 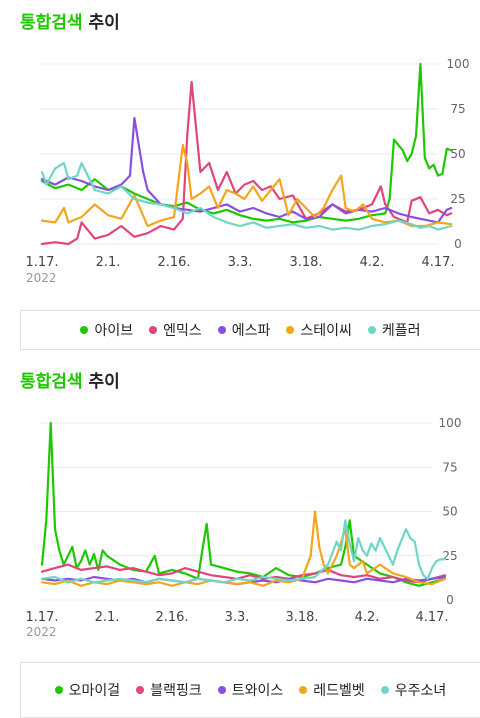 I want to click on legend-item: 엔믹스, so click(x=175, y=330).